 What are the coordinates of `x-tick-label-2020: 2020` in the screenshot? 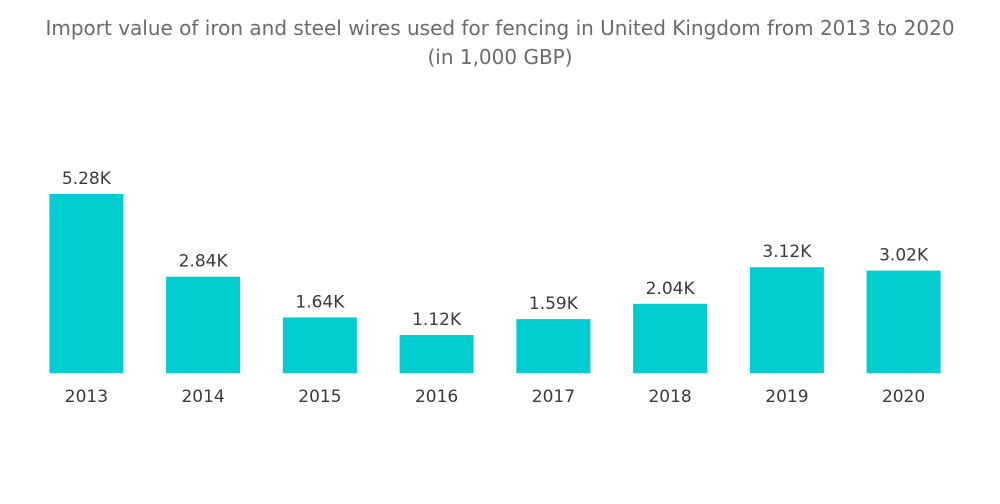 It's located at (903, 397).